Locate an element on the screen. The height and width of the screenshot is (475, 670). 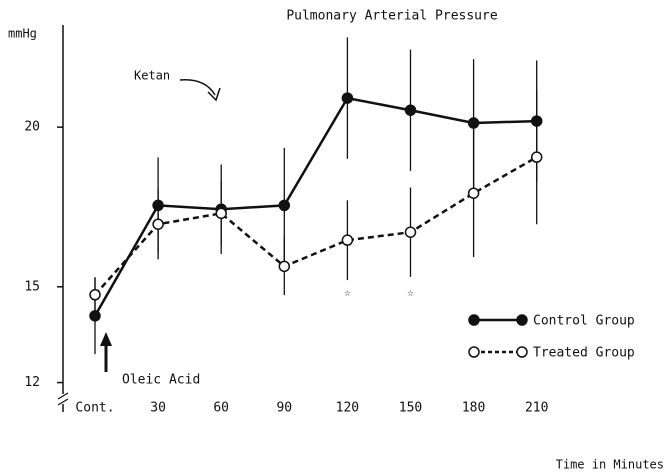
annotation: Oleic Acid is located at coordinates (161, 380).